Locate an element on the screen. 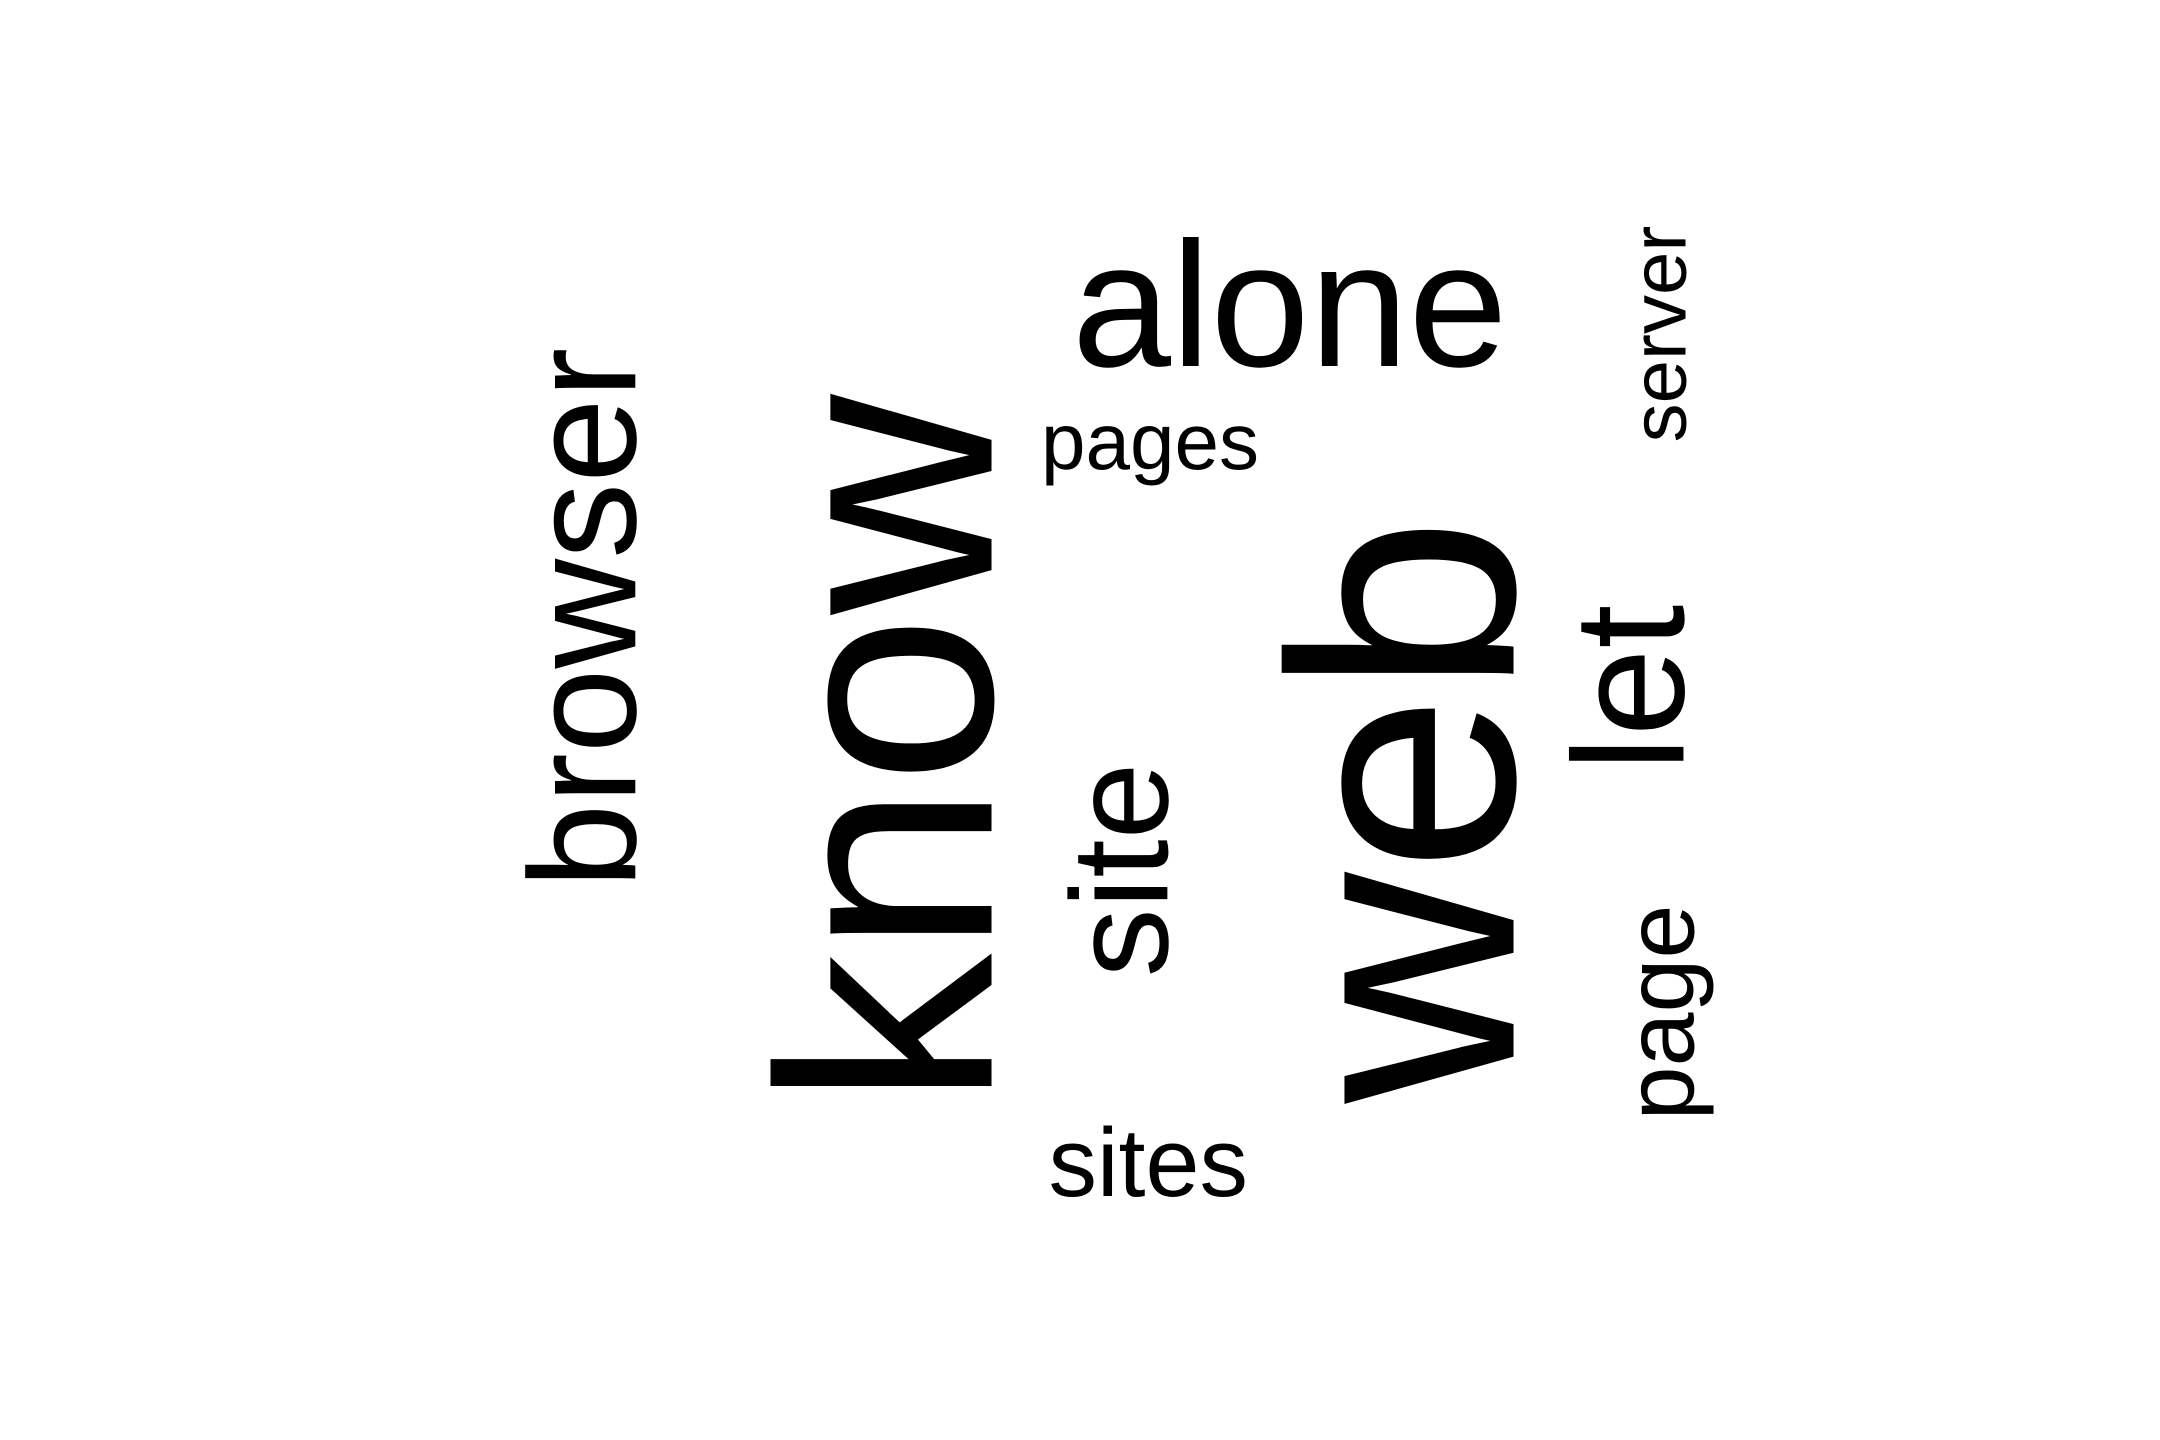 The width and height of the screenshot is (2160, 1440). word-know: know is located at coordinates (886, 750).